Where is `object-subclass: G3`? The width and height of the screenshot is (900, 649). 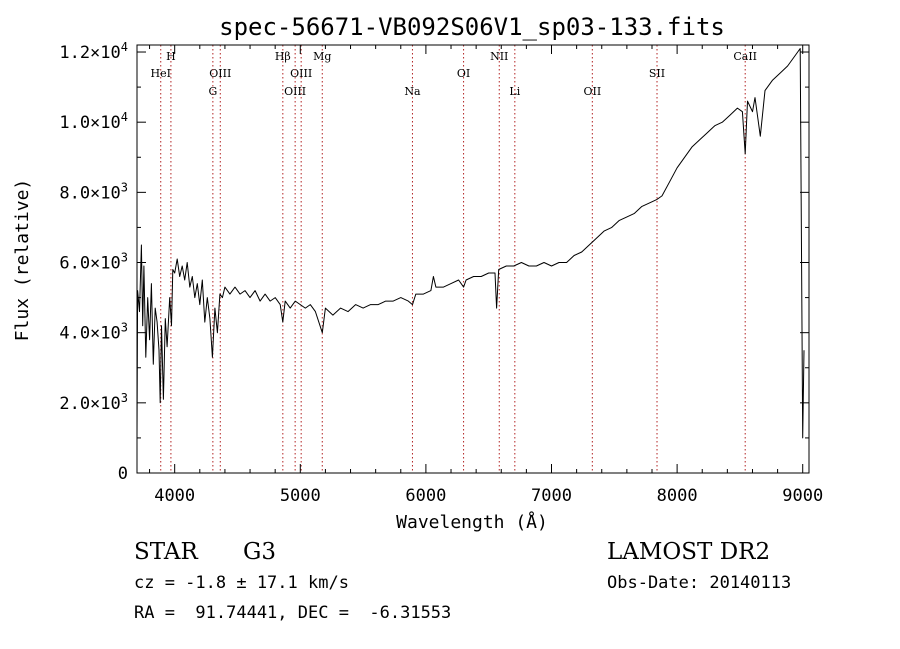 object-subclass: G3 is located at coordinates (260, 552).